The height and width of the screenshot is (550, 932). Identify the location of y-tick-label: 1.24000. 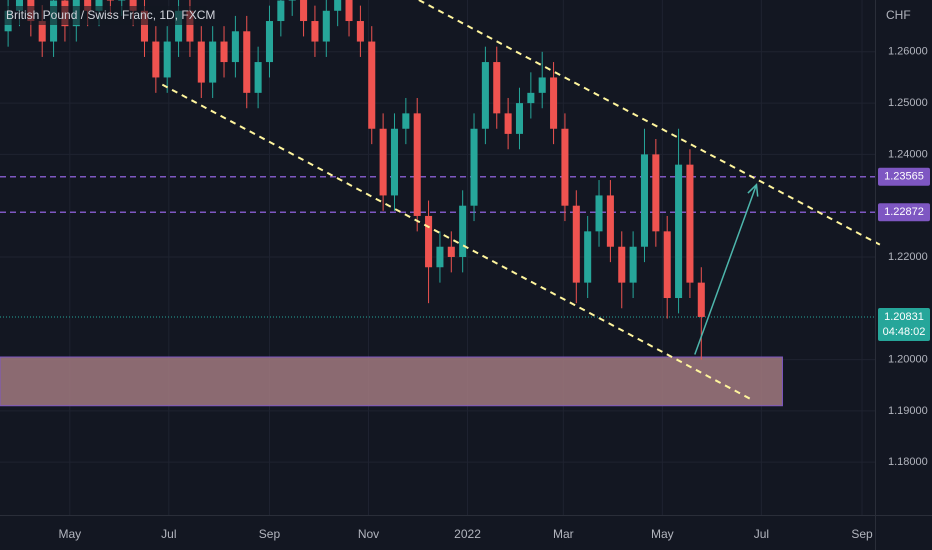
(908, 154).